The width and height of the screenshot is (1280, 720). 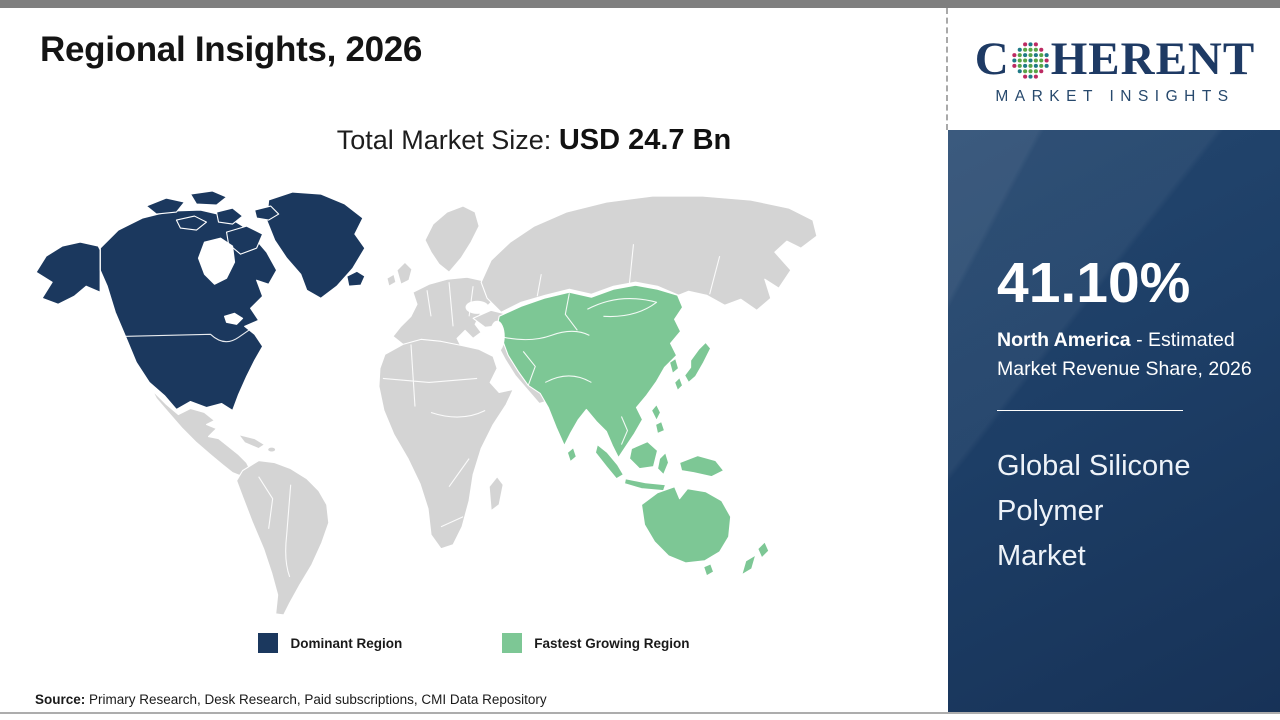 What do you see at coordinates (346, 643) in the screenshot?
I see `legend-label-dominant: Dominant Region` at bounding box center [346, 643].